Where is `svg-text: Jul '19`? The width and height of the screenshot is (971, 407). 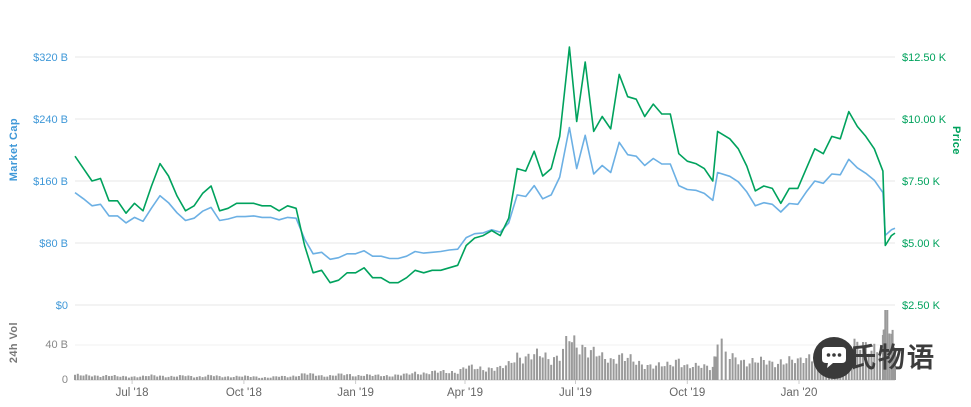 svg-text: Jul '19 is located at coordinates (575, 393).